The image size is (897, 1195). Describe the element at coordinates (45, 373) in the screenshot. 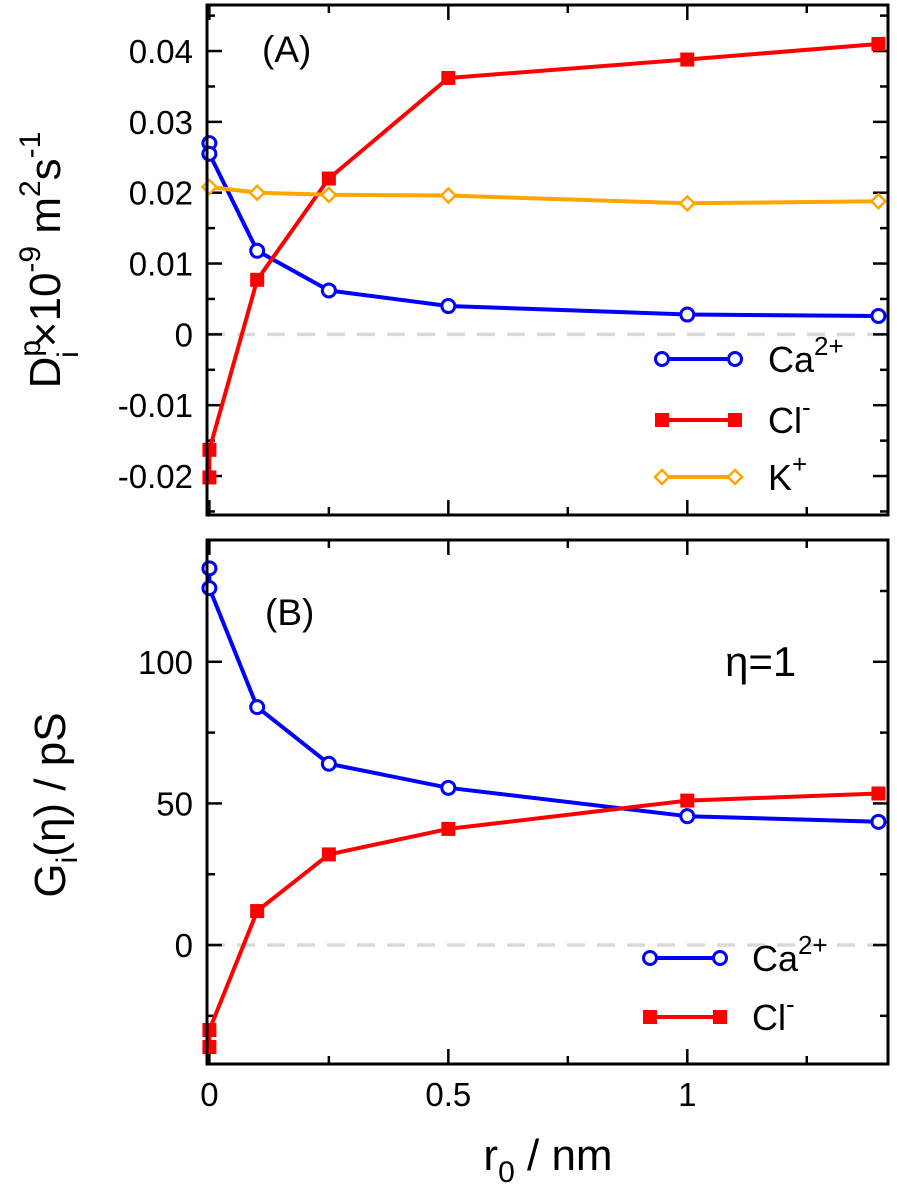

I see `y-label-a-base: D` at that location.